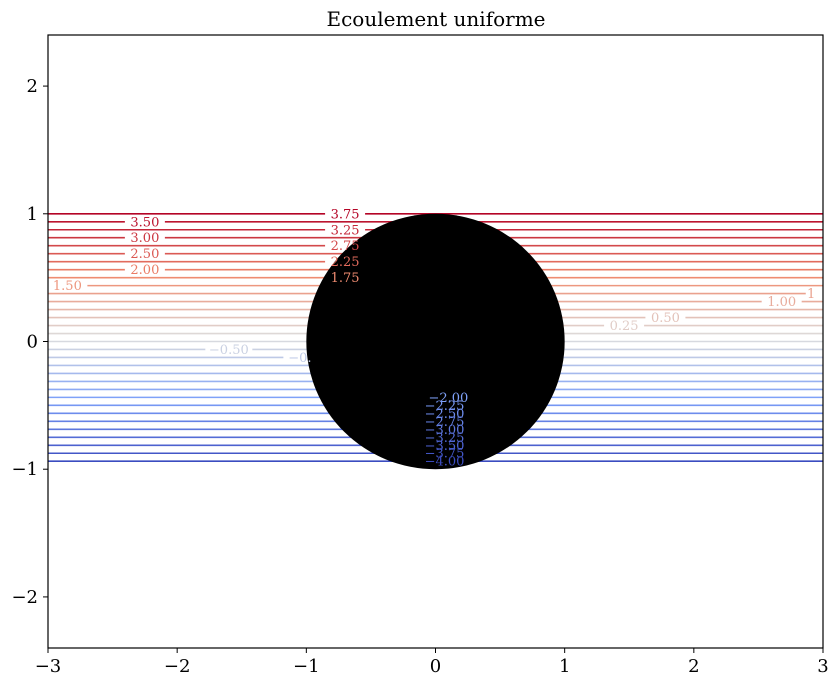 This screenshot has height=689, width=839. Describe the element at coordinates (144, 270) in the screenshot. I see `contour-label: 2.00` at that location.